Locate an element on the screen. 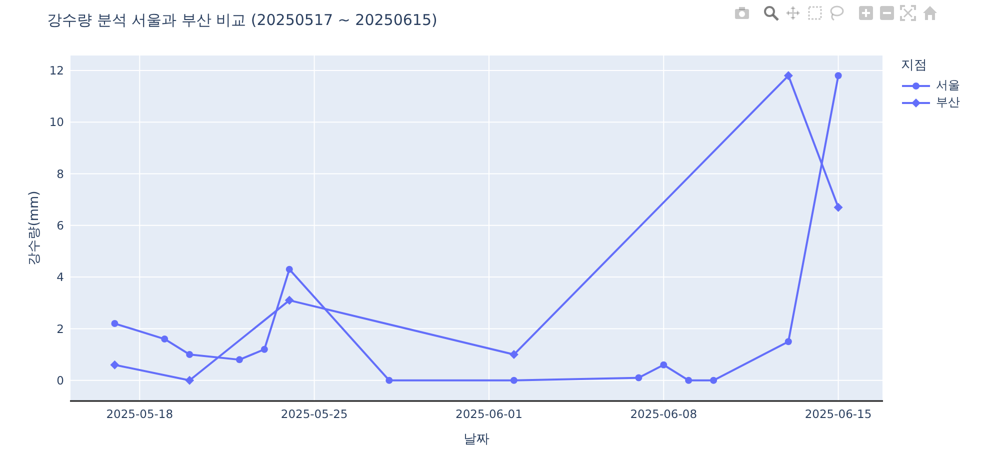 The height and width of the screenshot is (476, 996). x-tick-label: 2025-05-25 is located at coordinates (314, 414).